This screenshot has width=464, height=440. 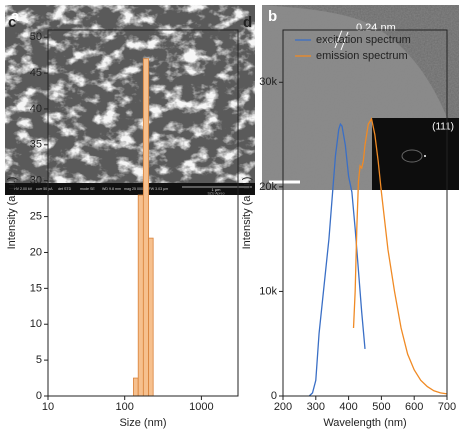 I want to click on x-tick-label: 700, so click(x=447, y=407).